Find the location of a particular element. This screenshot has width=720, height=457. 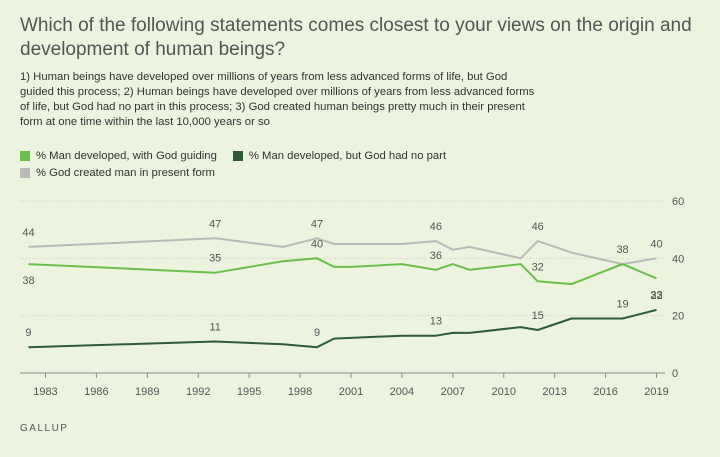

x-tick-label-2013: 2013 is located at coordinates (554, 392).